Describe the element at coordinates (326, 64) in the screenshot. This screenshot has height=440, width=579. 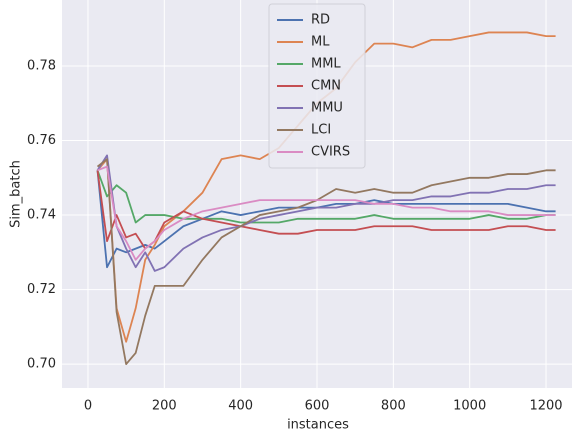
I see `legend-label: MML` at that location.